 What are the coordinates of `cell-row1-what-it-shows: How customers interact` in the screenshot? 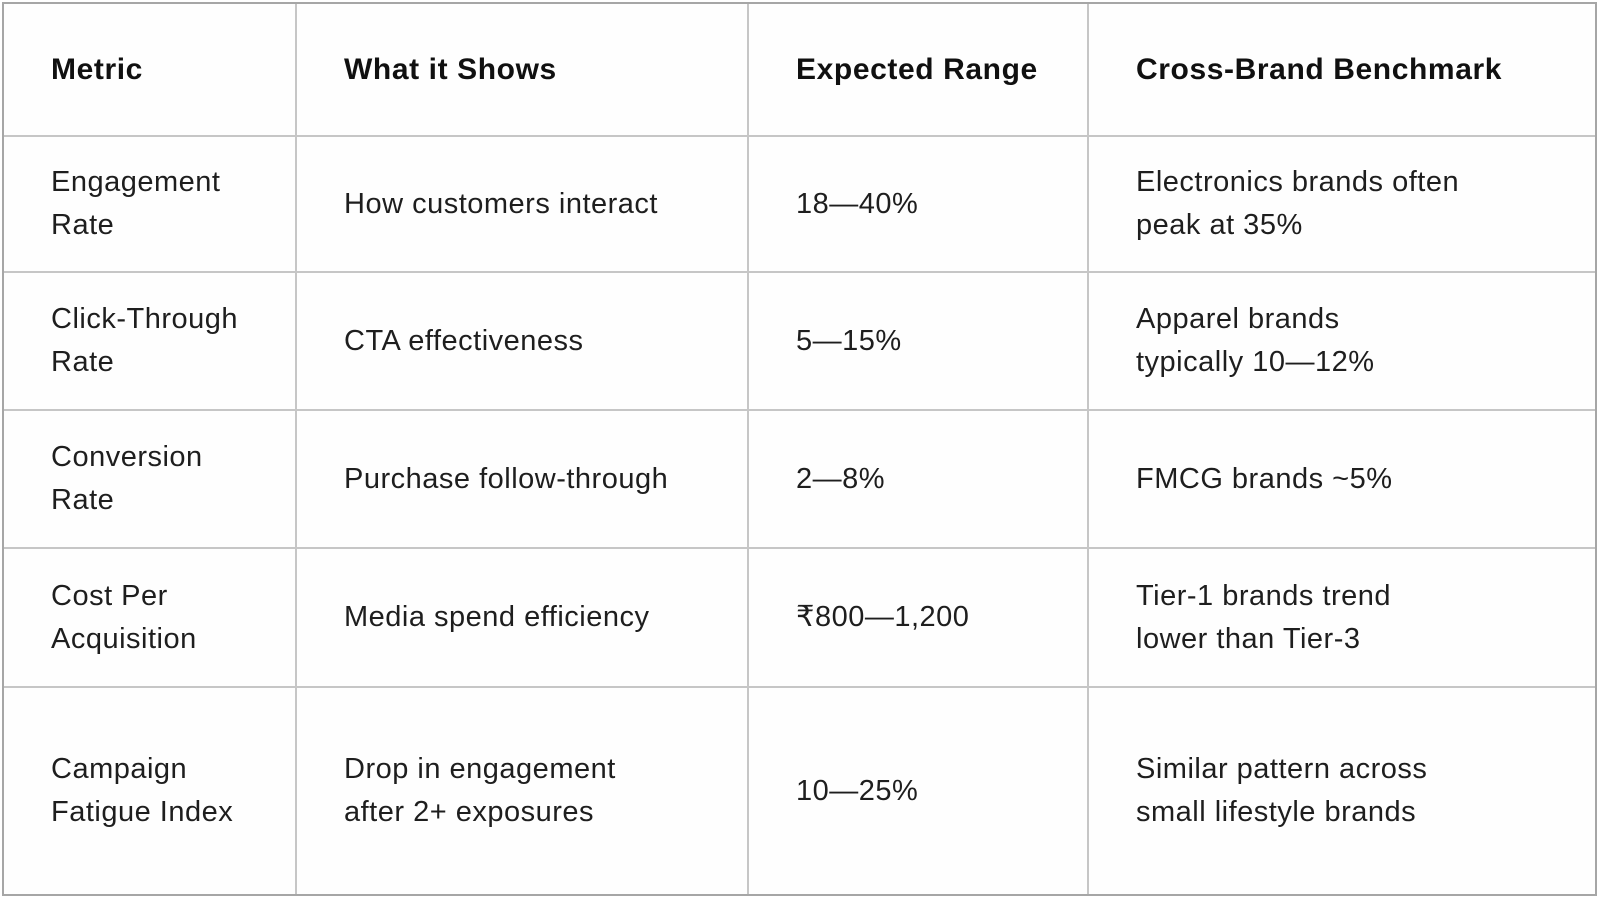 It's located at (522, 204).